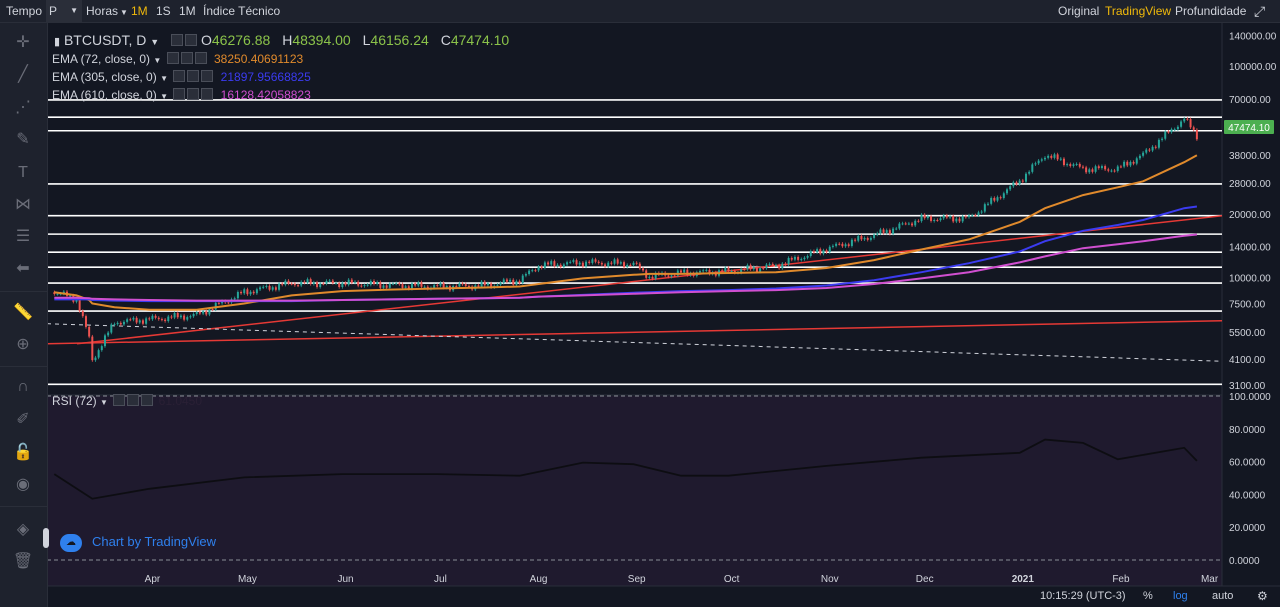 The height and width of the screenshot is (607, 1280). I want to click on indicators-button: Índice Técnico, so click(242, 11).